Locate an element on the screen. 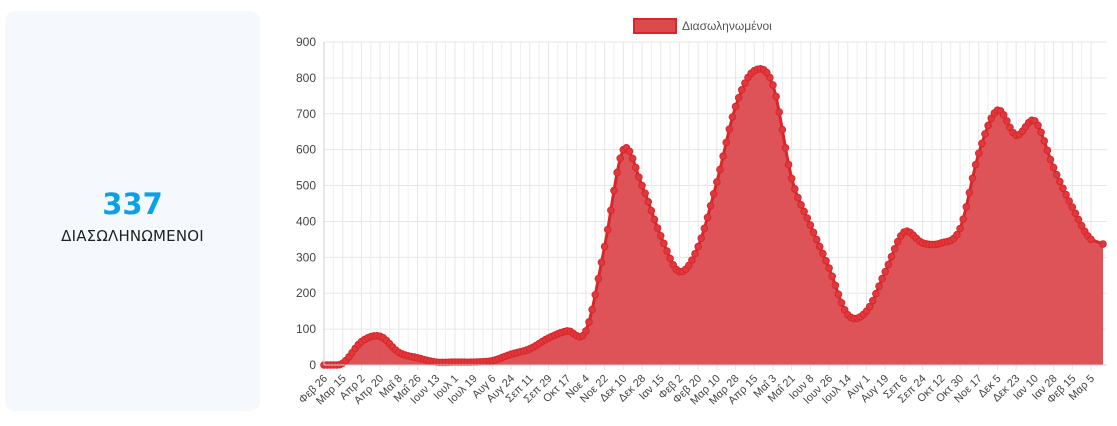  y-tick-label: 500 is located at coordinates (306, 186).